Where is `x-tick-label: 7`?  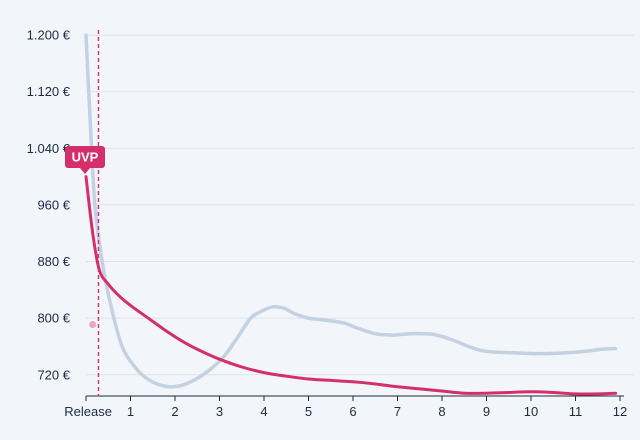 x-tick-label: 7 is located at coordinates (397, 411).